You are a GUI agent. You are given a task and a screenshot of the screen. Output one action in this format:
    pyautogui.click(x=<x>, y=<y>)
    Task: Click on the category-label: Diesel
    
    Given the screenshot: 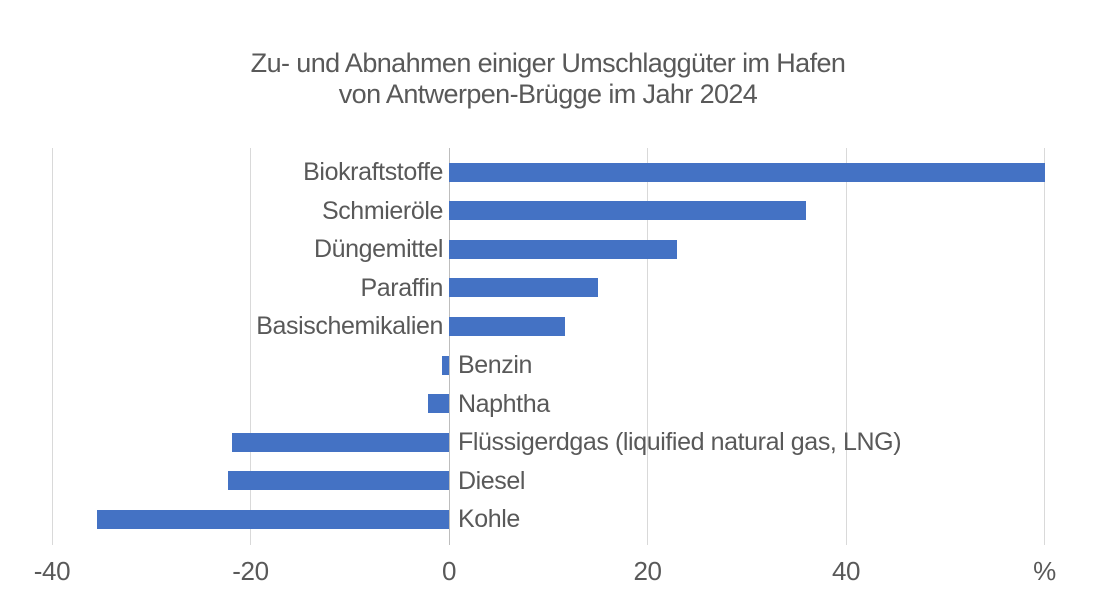 What is the action you would take?
    pyautogui.click(x=492, y=480)
    